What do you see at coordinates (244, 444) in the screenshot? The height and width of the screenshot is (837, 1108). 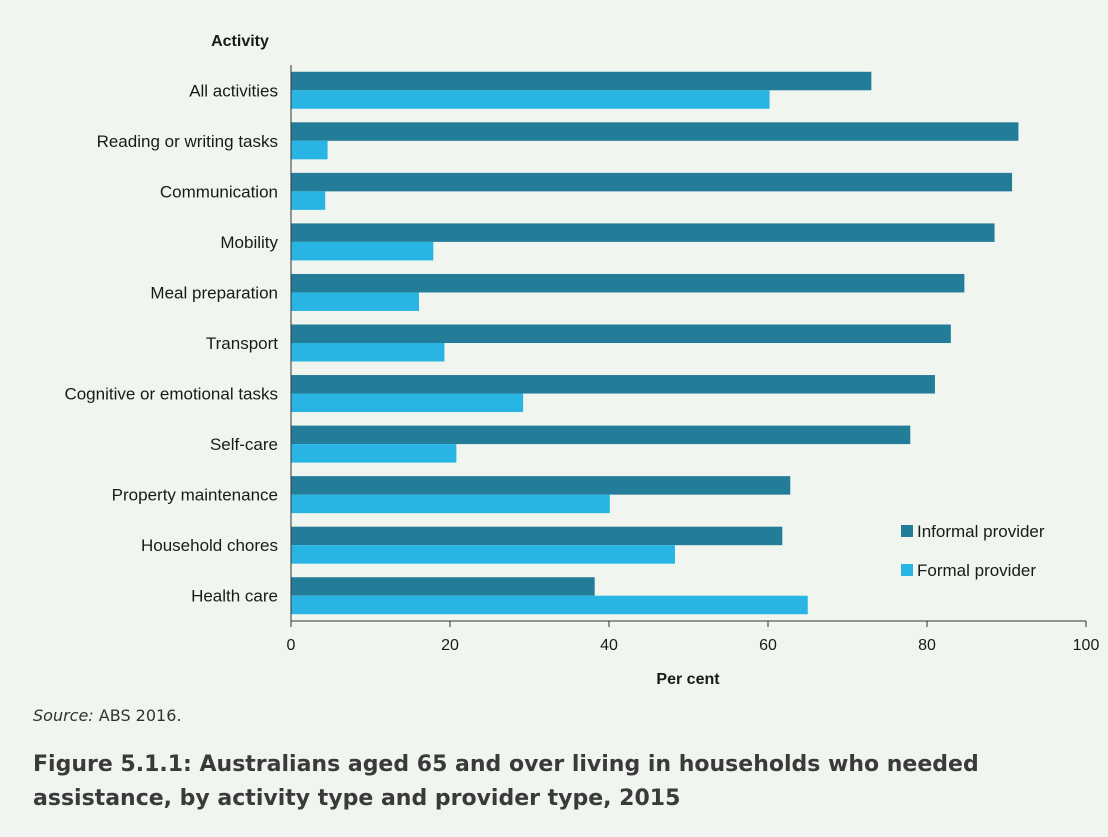 I see `category-label: Self-care` at bounding box center [244, 444].